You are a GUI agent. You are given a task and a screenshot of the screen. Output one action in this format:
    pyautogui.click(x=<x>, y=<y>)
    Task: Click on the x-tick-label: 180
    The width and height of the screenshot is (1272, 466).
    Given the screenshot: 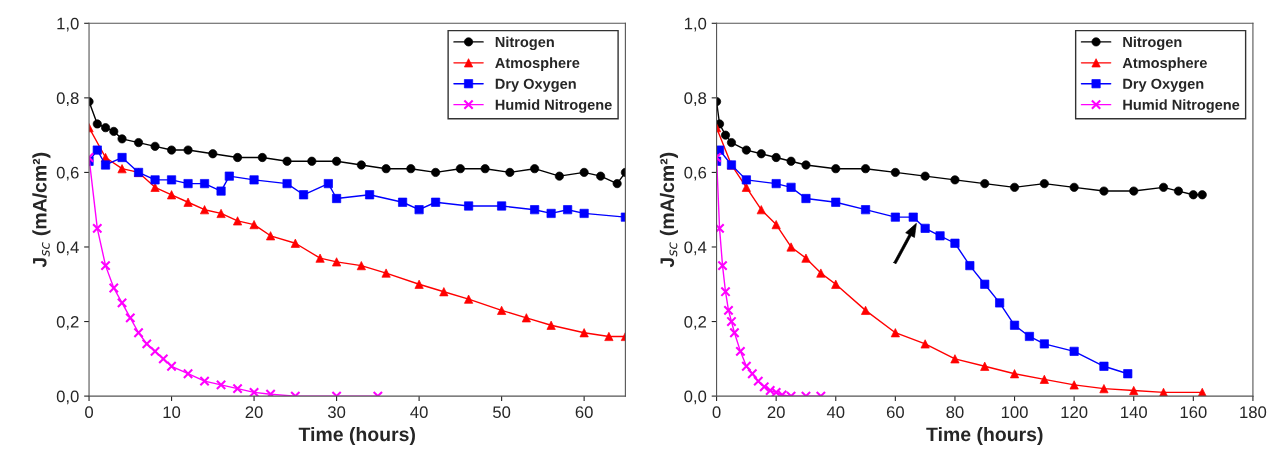 What is the action you would take?
    pyautogui.click(x=1253, y=412)
    